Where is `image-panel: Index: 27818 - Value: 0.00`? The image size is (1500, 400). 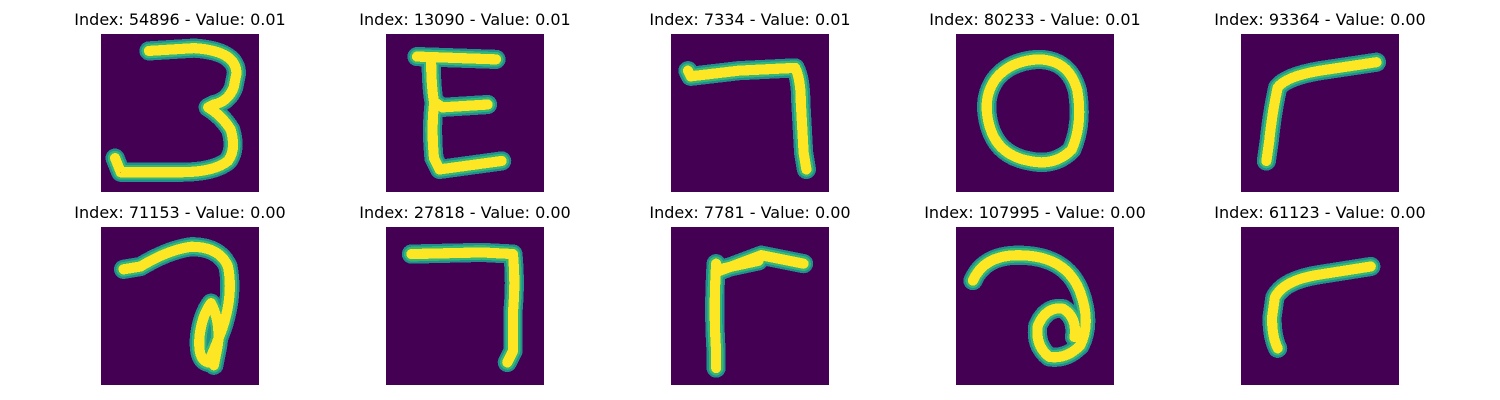
image-panel: Index: 27818 - Value: 0.00 is located at coordinates (465, 289).